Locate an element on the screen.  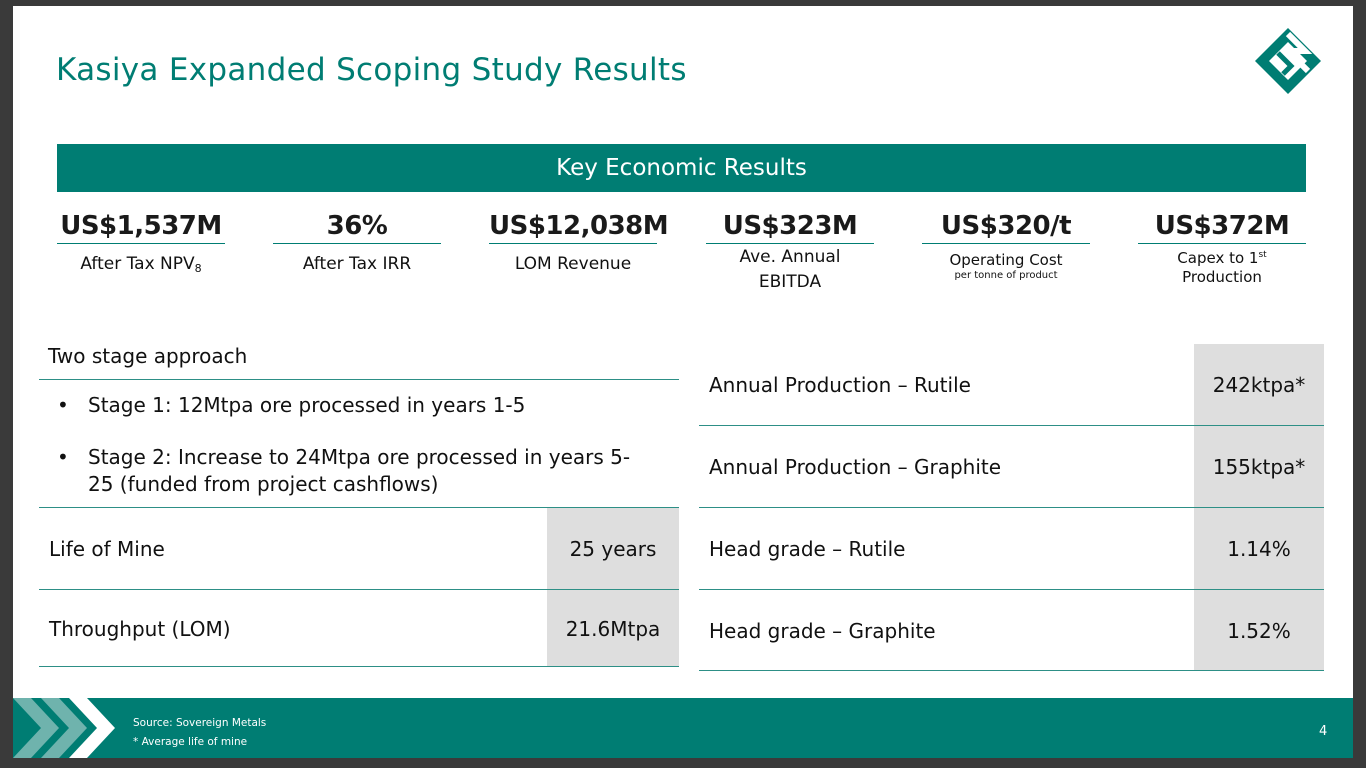
kpi-revenue: US$12,038M LOM Revenue is located at coordinates (579, 243).